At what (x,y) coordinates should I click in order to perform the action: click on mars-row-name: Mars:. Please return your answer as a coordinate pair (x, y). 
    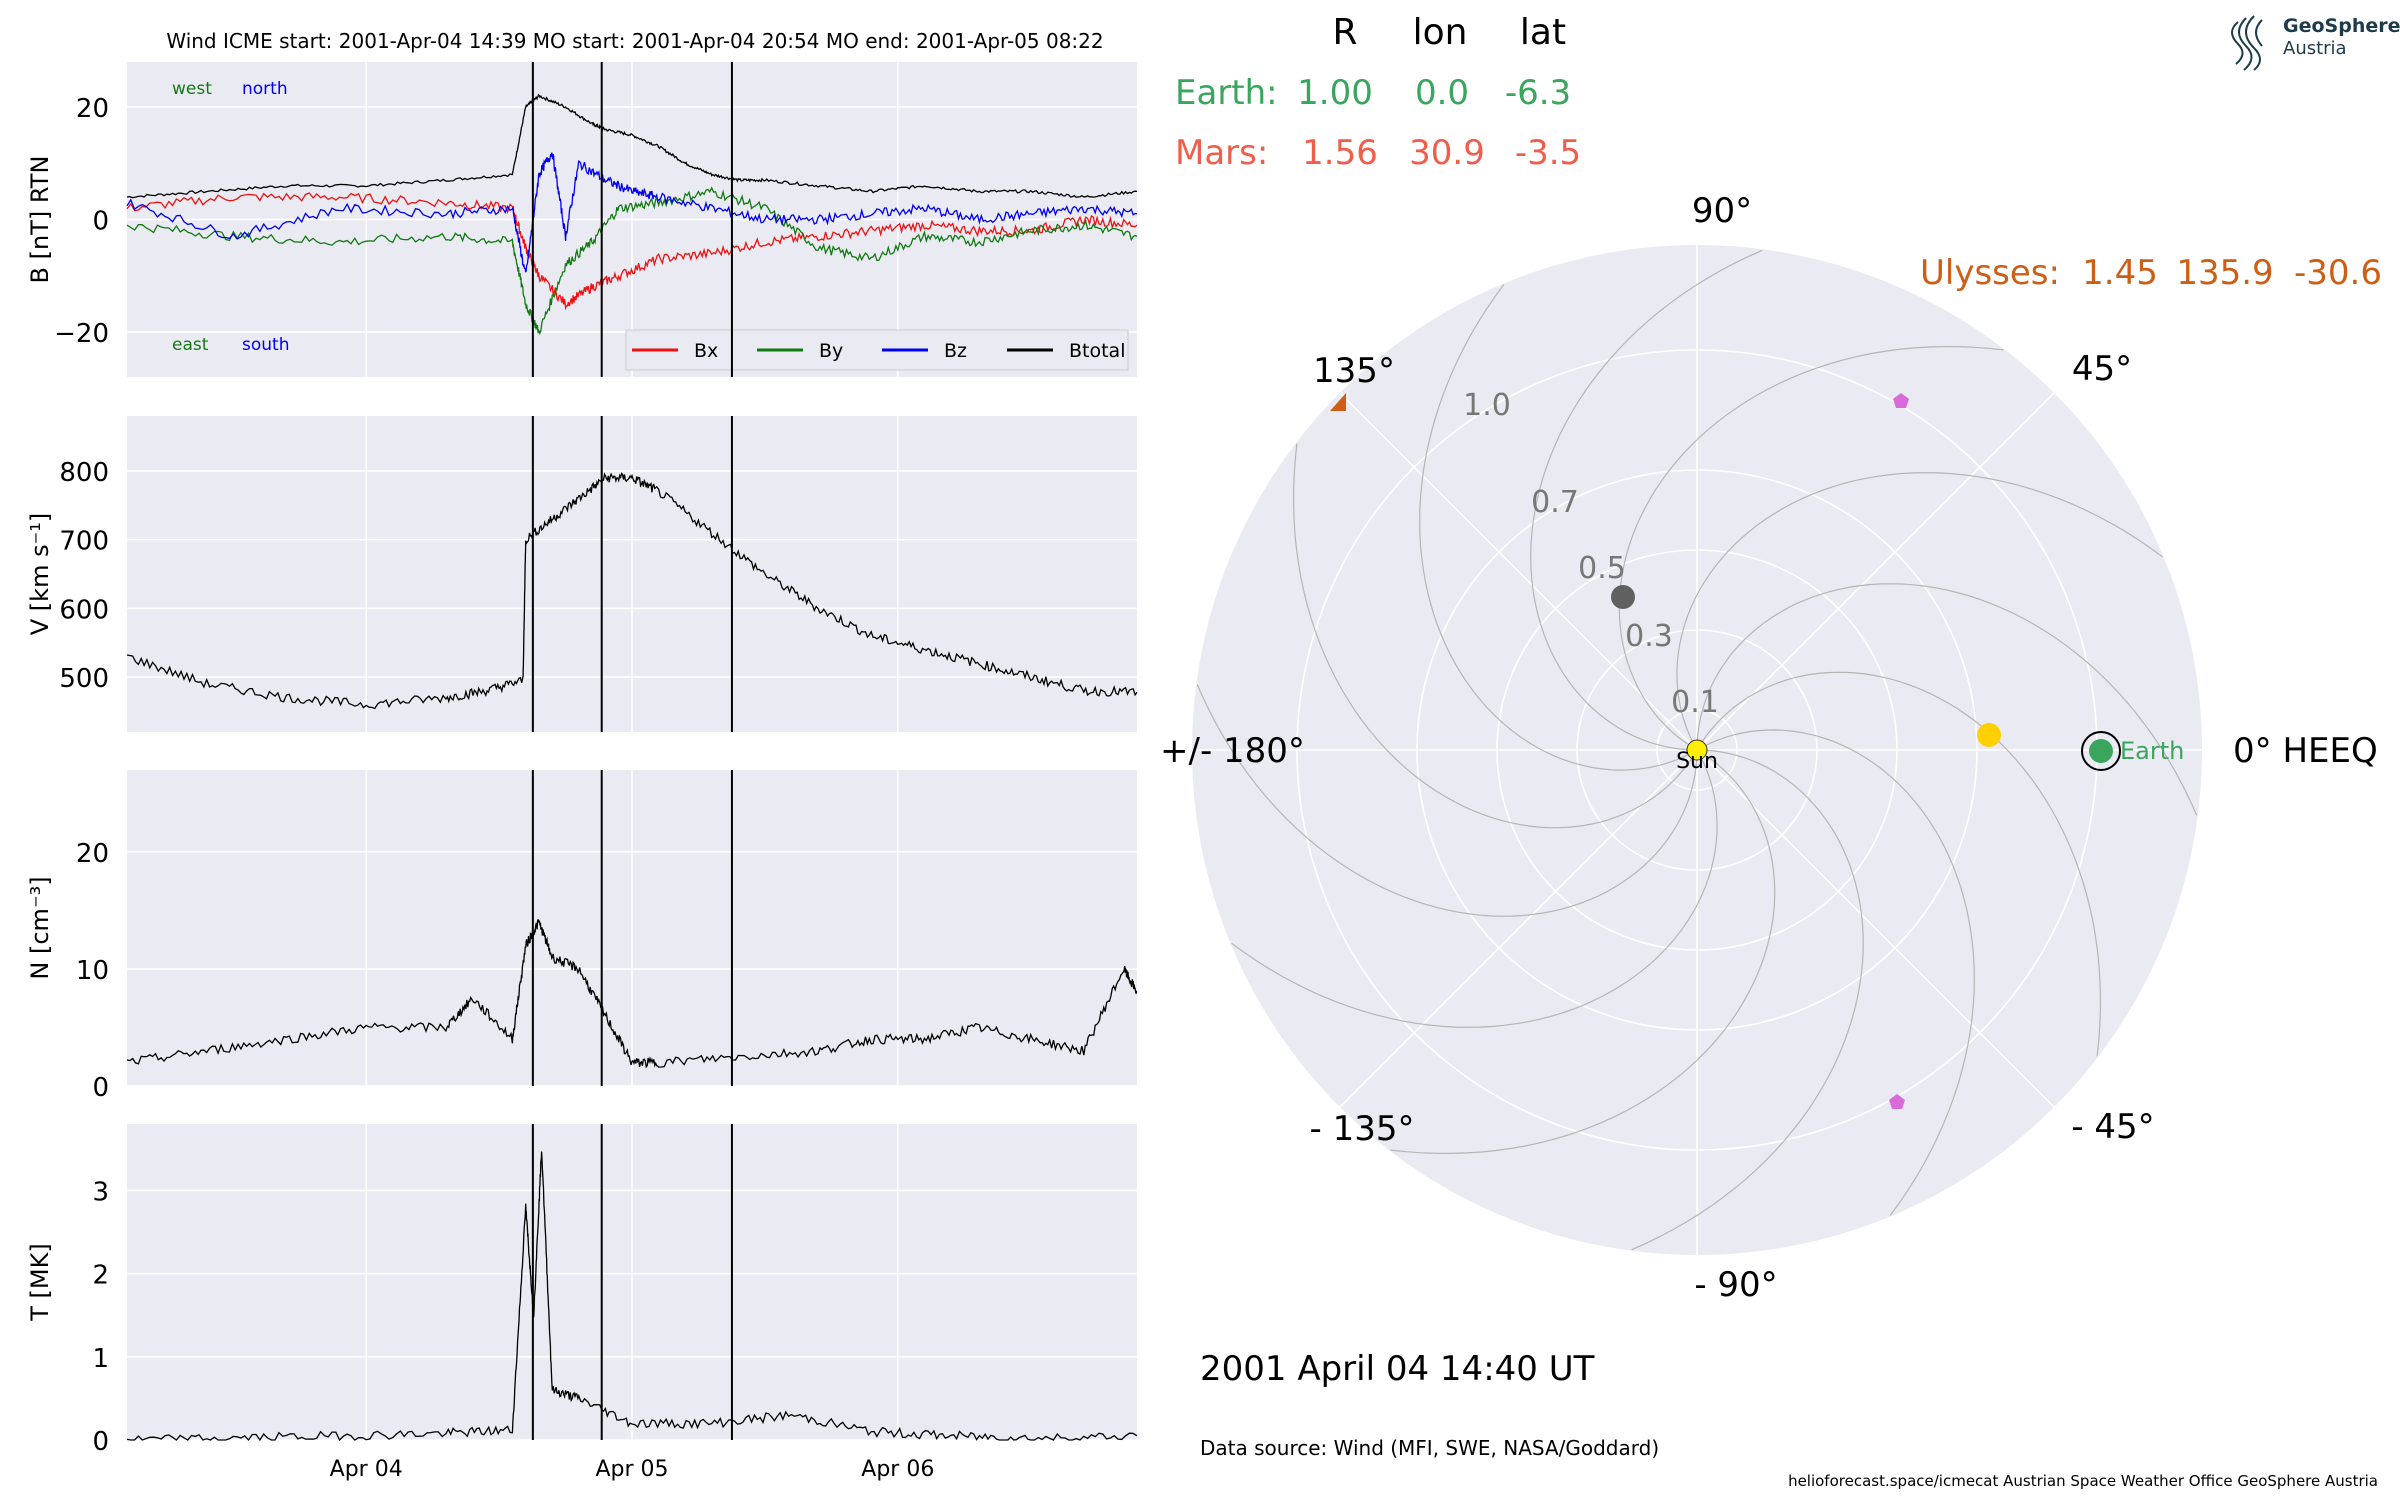
    Looking at the image, I should click on (1221, 153).